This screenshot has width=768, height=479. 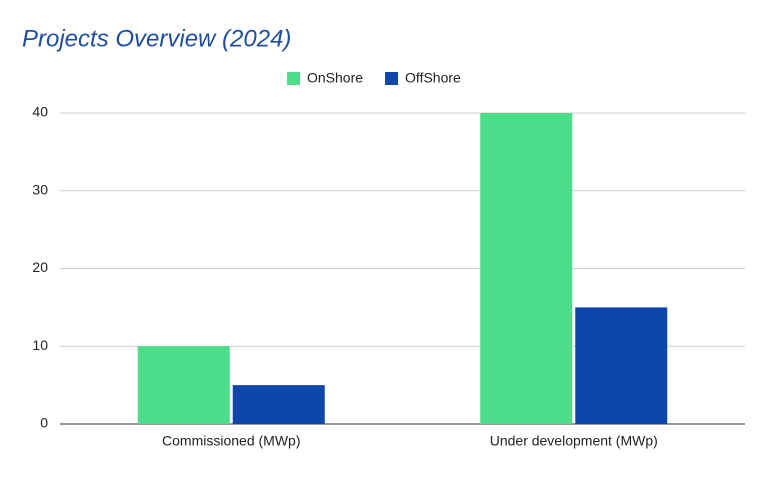 I want to click on x-tick-label: Commissioned (MWp), so click(x=231, y=441).